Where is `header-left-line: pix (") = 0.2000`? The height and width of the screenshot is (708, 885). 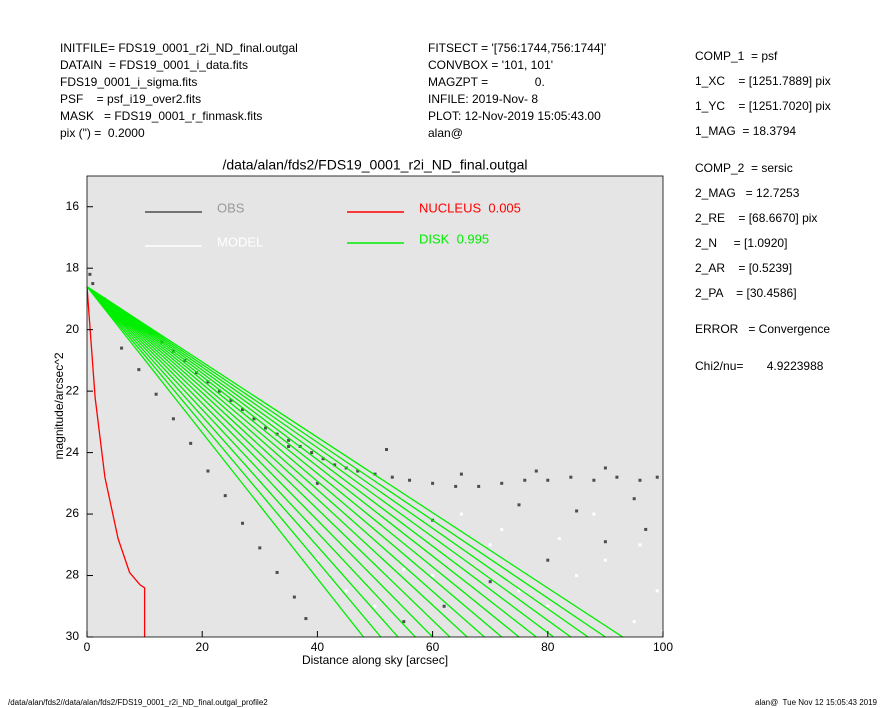 header-left-line: pix (") = 0.2000 is located at coordinates (102, 133).